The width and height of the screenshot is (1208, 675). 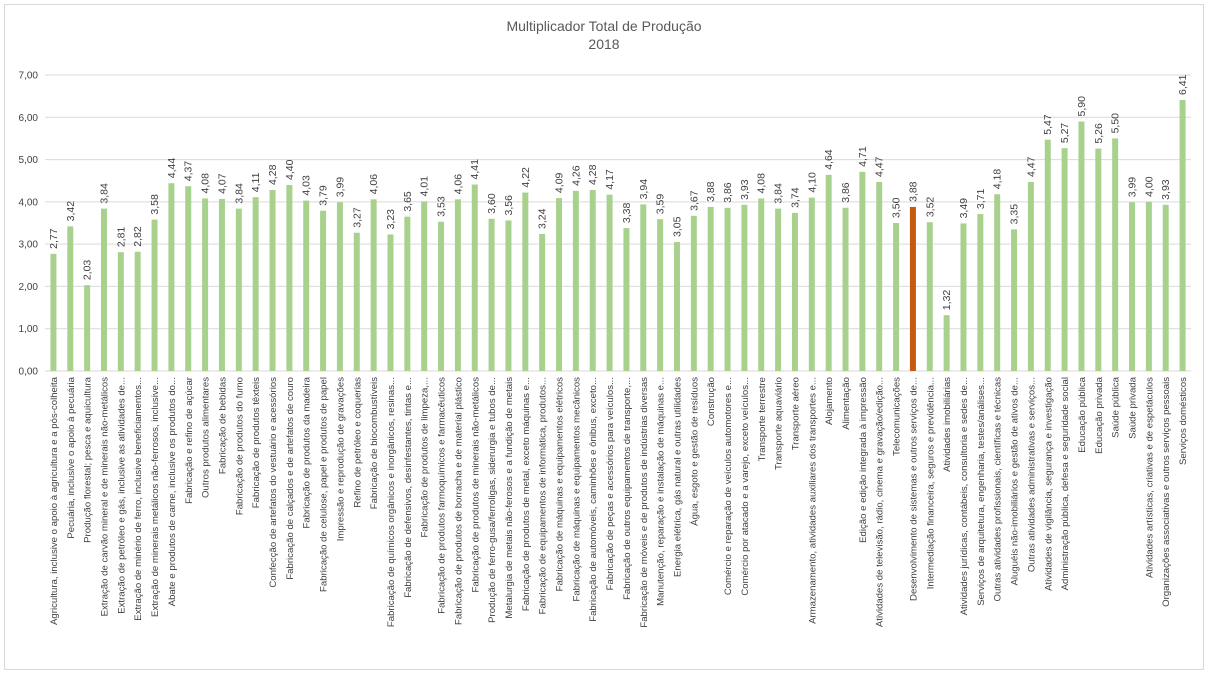 I want to click on value-label: 3,38, so click(x=627, y=212).